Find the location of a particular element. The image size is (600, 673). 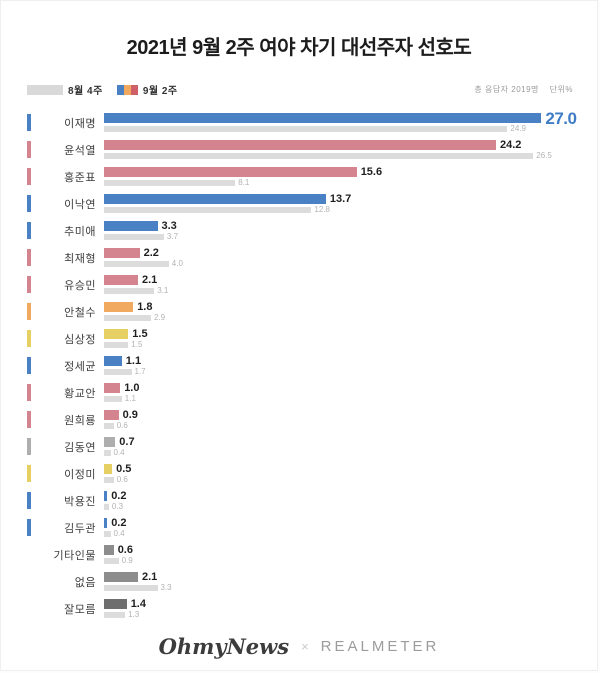

bar-group: 1.5 1.5 is located at coordinates (350, 338).